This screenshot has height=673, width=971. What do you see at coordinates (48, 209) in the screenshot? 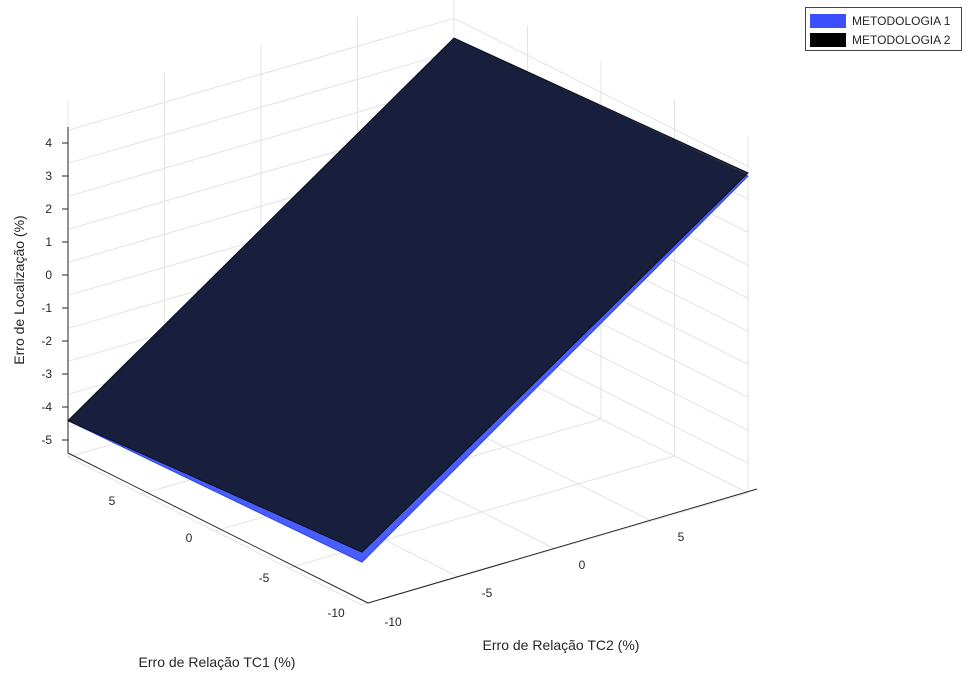
I see `z-tick-label: 2` at bounding box center [48, 209].